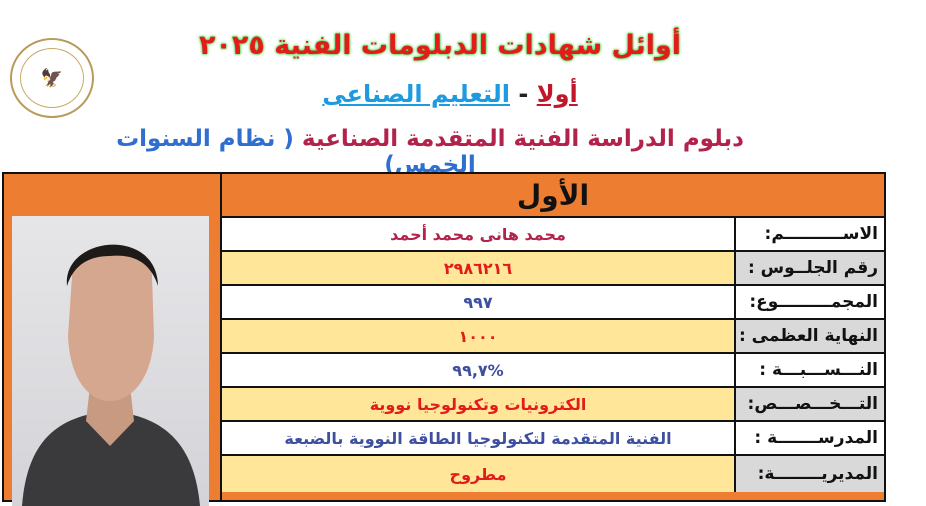  Describe the element at coordinates (553, 196) in the screenshot. I see `rank-header: الأول` at that location.